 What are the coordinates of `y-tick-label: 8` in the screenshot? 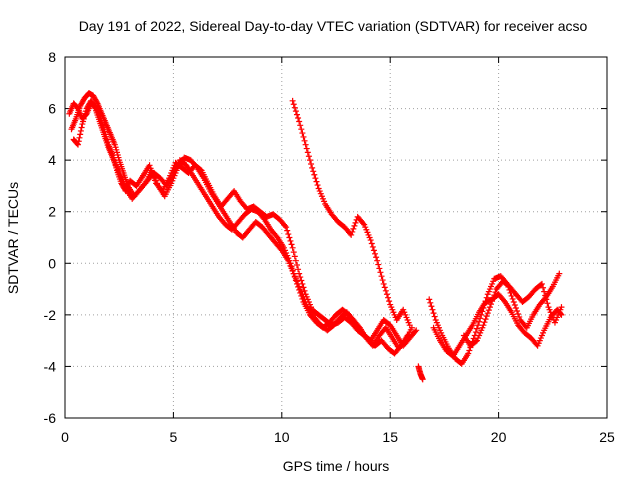 It's located at (52, 57).